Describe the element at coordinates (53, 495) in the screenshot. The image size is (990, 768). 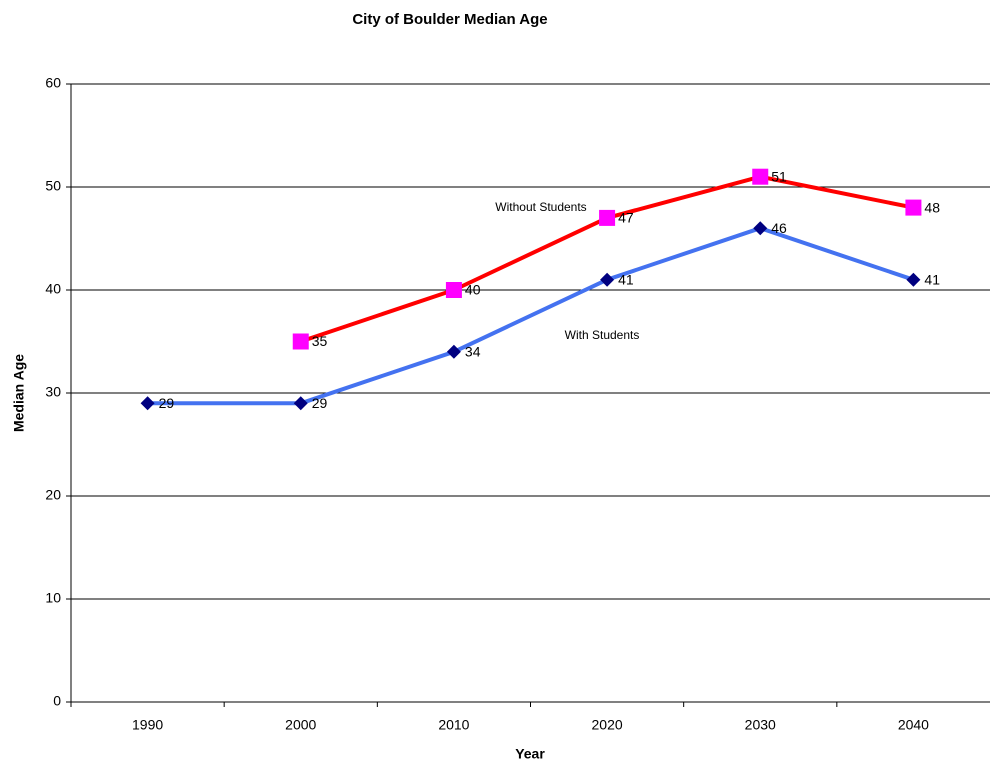
I see `y-tick-label: 20` at that location.